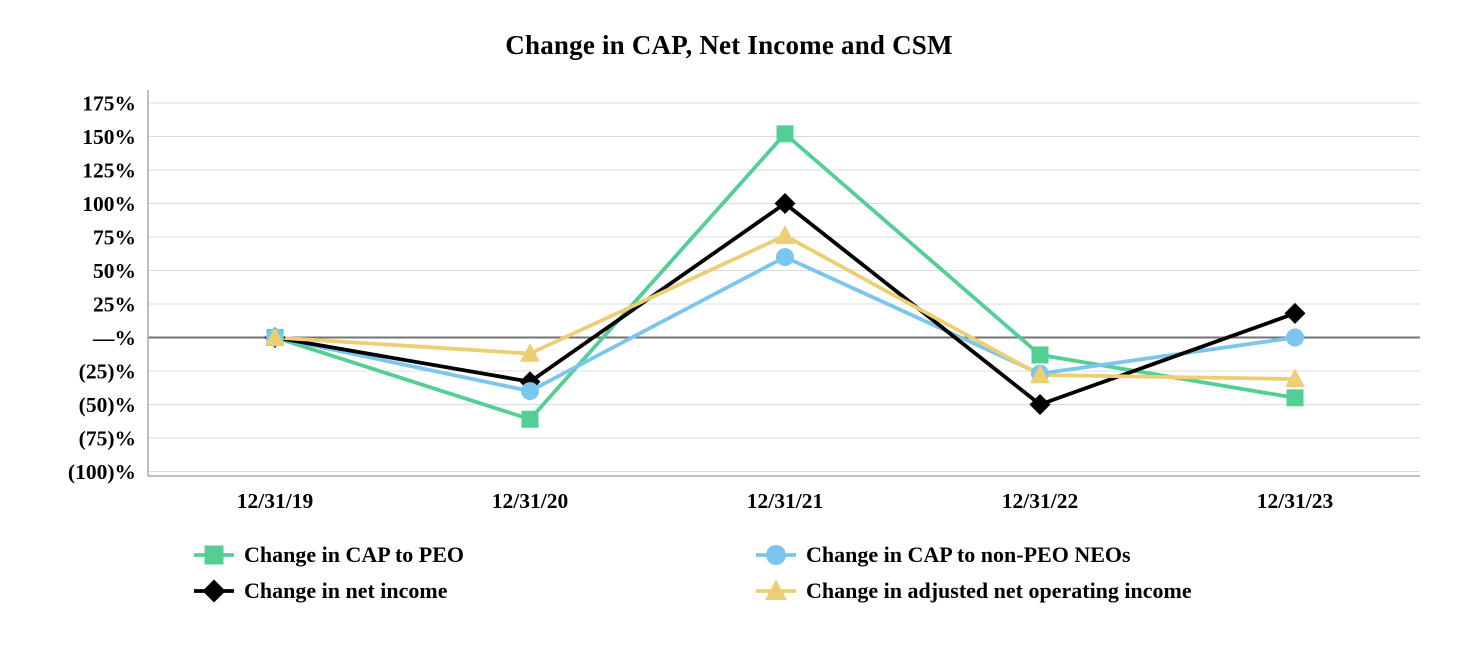 This screenshot has width=1458, height=672. Describe the element at coordinates (107, 371) in the screenshot. I see `y-tick-label: (25)%` at that location.